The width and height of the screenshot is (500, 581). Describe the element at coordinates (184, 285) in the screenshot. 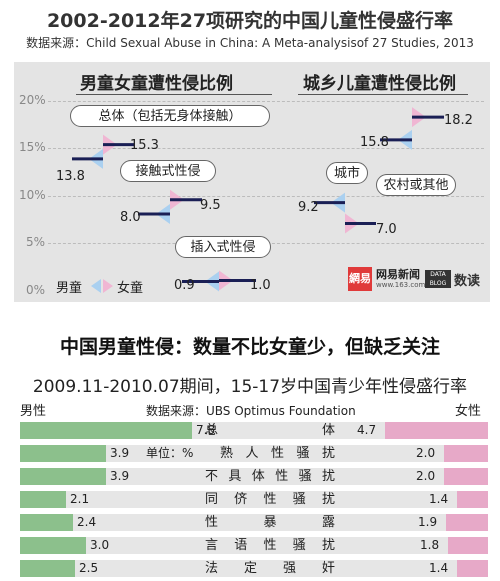

I see `value-label-male-penetrative: 0.9` at that location.